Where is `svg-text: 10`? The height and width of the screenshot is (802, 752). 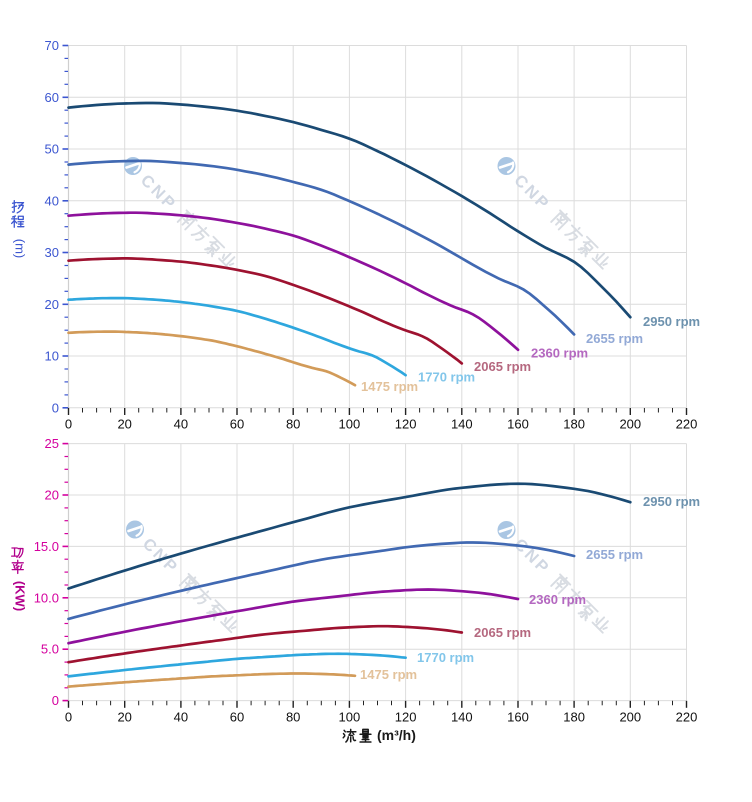 svg-text: 10 is located at coordinates (52, 356).